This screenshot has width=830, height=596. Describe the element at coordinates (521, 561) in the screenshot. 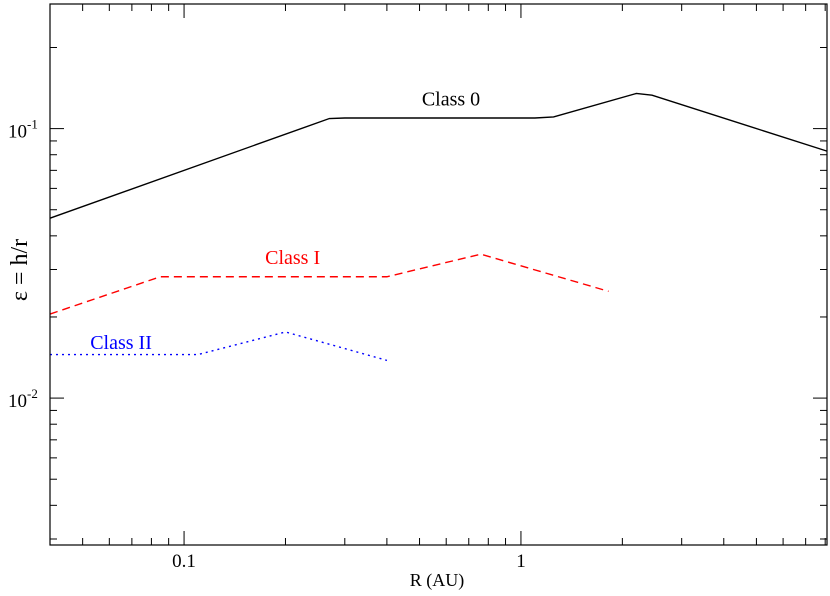

I see `x-tick-label: 1` at that location.